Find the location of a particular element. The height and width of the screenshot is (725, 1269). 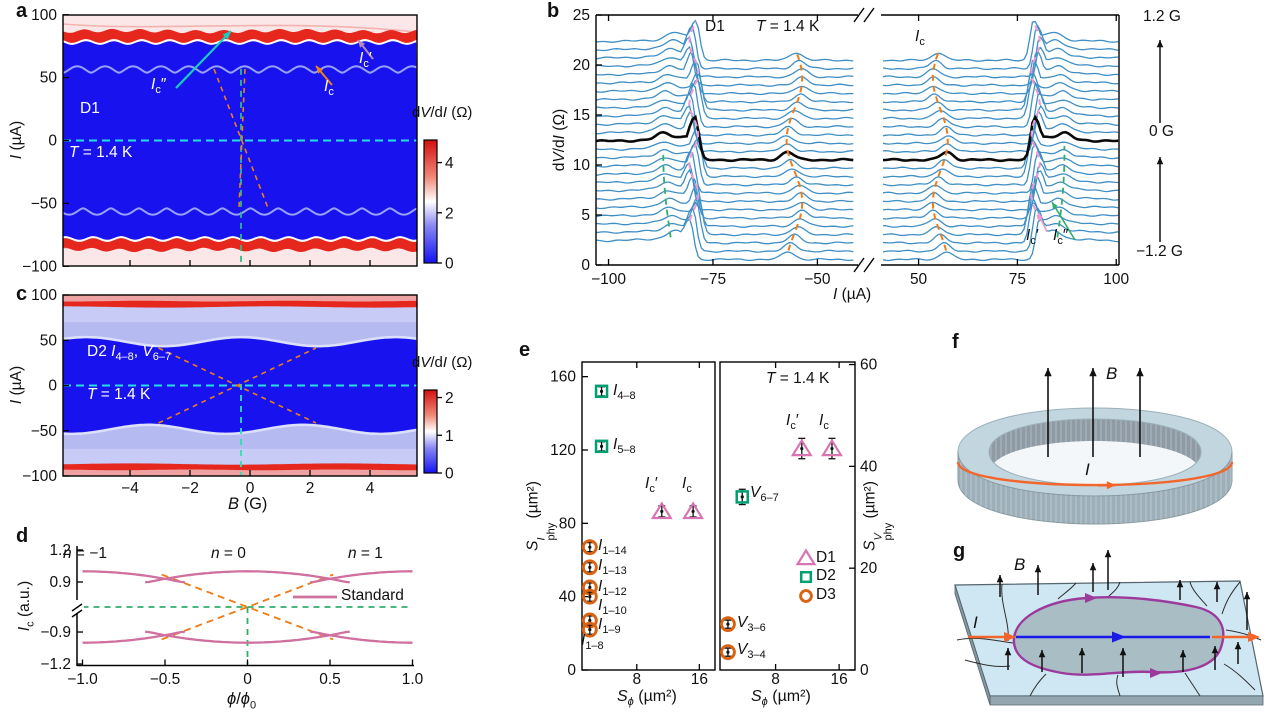

b-device-label: D1 is located at coordinates (715, 26).